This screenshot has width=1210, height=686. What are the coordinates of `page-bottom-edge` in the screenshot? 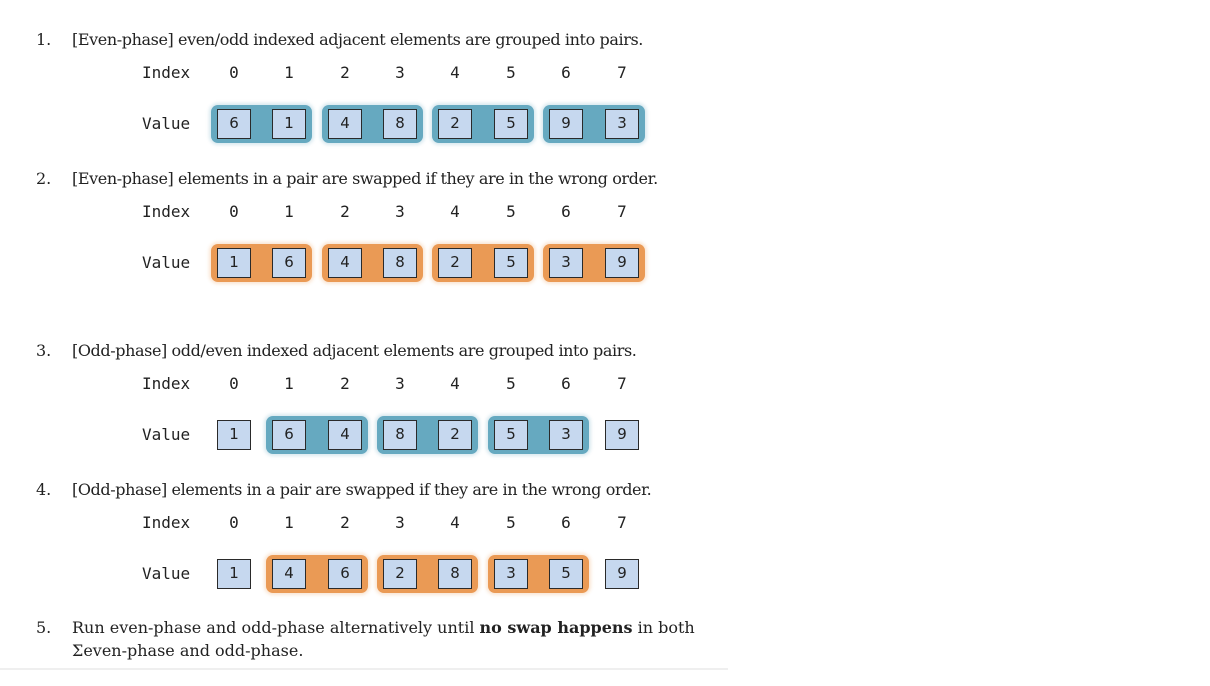 It's located at (364, 669).